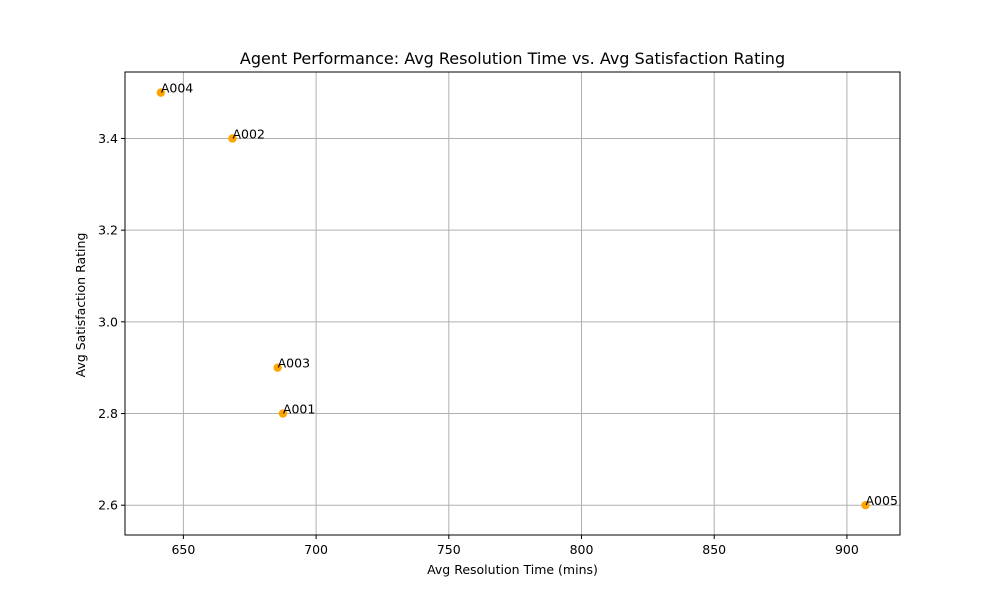 This screenshot has width=1000, height=600. Describe the element at coordinates (108, 505) in the screenshot. I see `y-tick-label: 2.6` at that location.